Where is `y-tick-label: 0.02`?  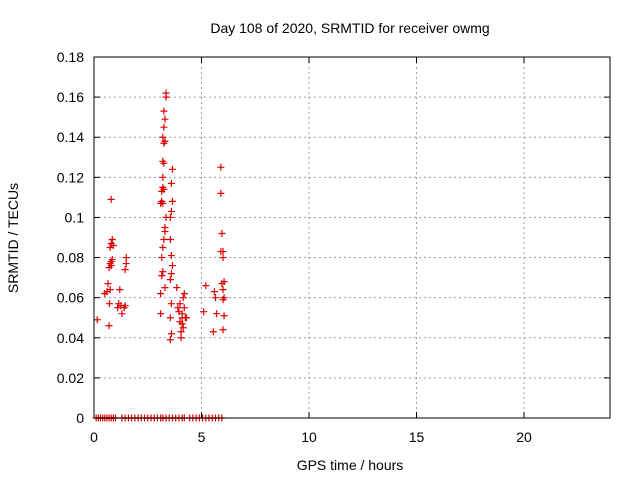
y-tick-label: 0.02 is located at coordinates (70, 378).